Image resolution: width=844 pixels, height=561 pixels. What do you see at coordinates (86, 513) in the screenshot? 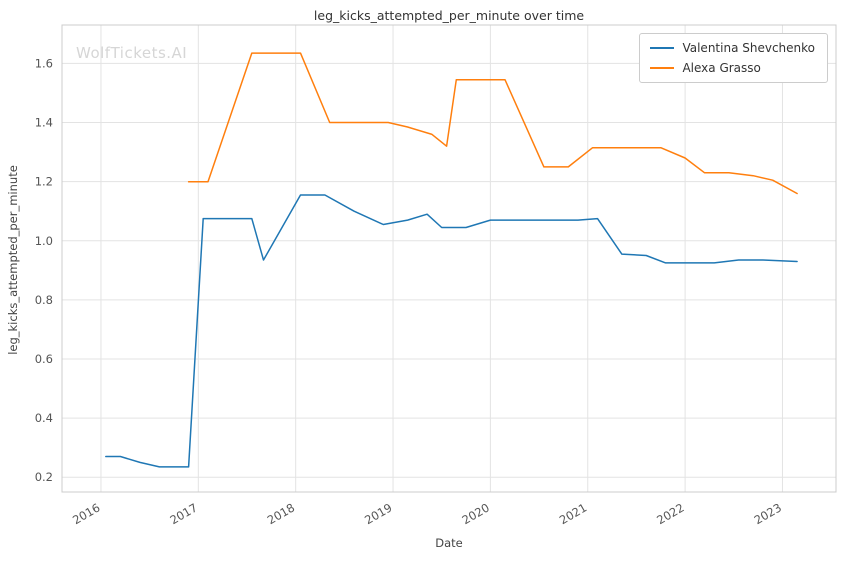
I see `svg-text: 2016` at bounding box center [86, 513].